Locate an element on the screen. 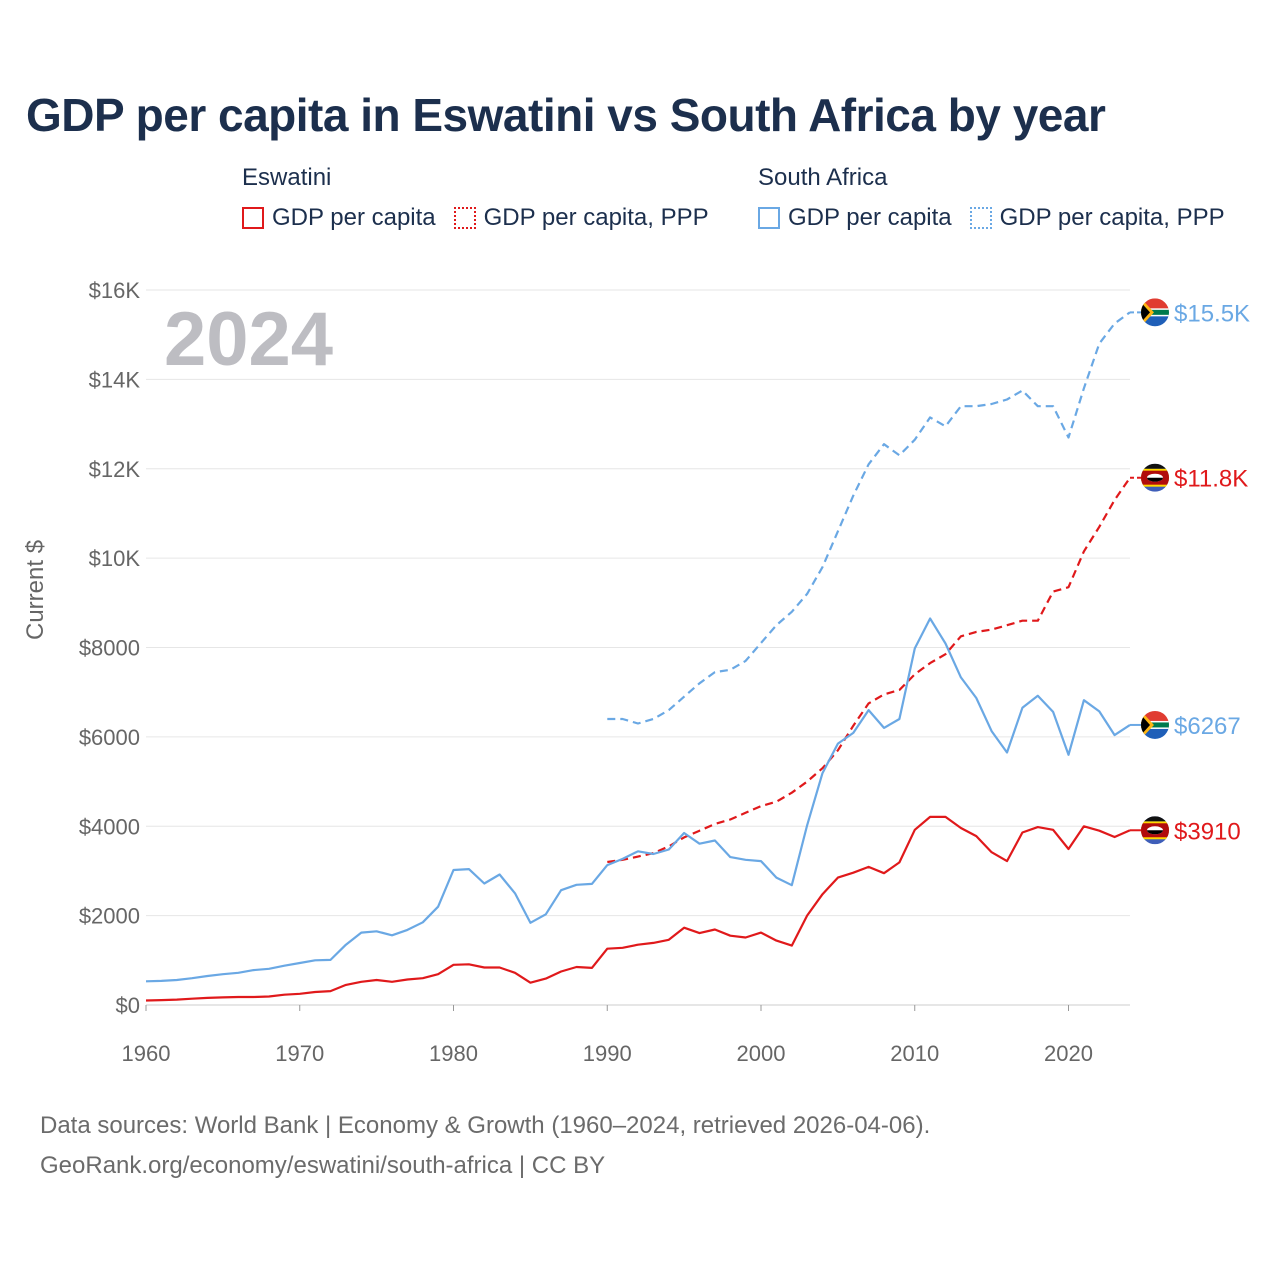 This screenshot has height=1280, width=1280. y-tick-label: $12K is located at coordinates (115, 469).